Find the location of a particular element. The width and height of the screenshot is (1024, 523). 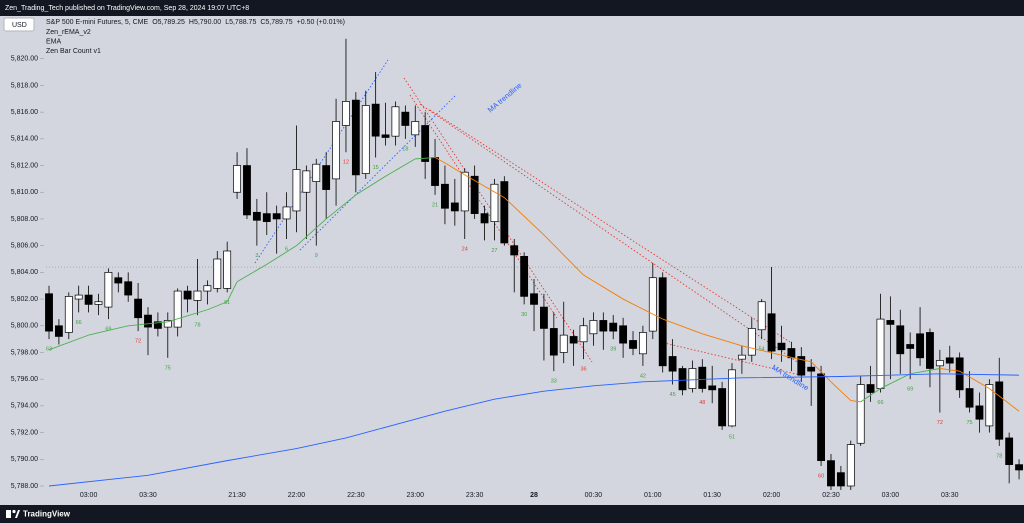

currency-box is located at coordinates (19, 24).